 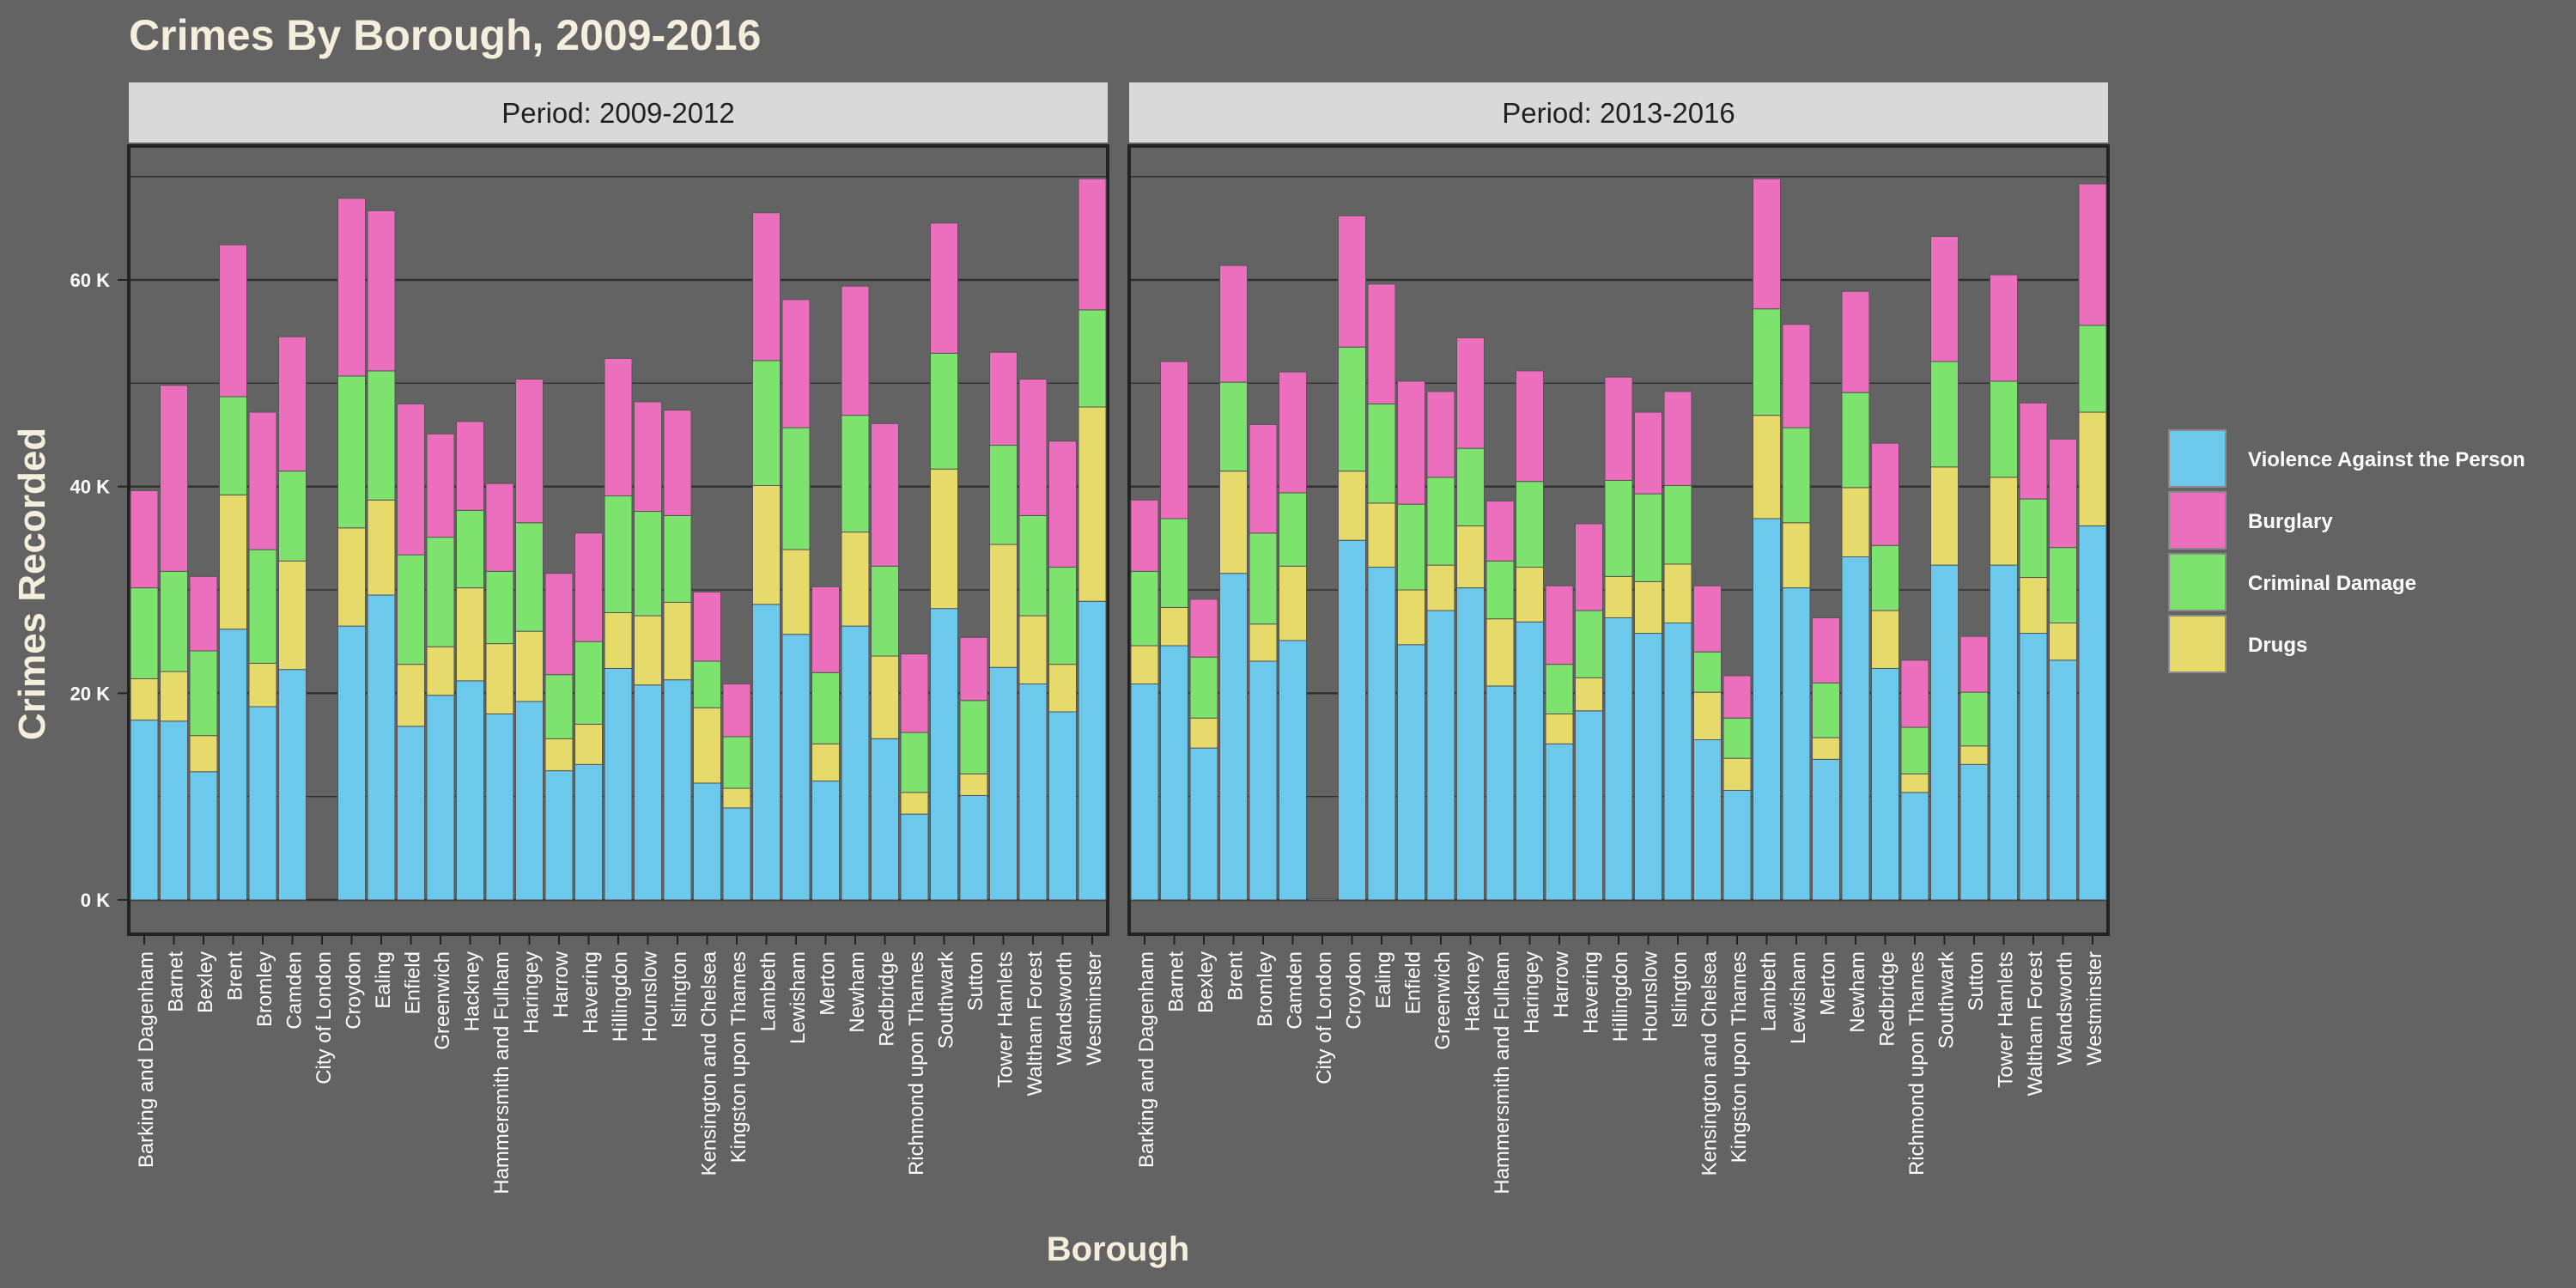 I want to click on x-tick-label: Bromley, so click(x=1265, y=989).